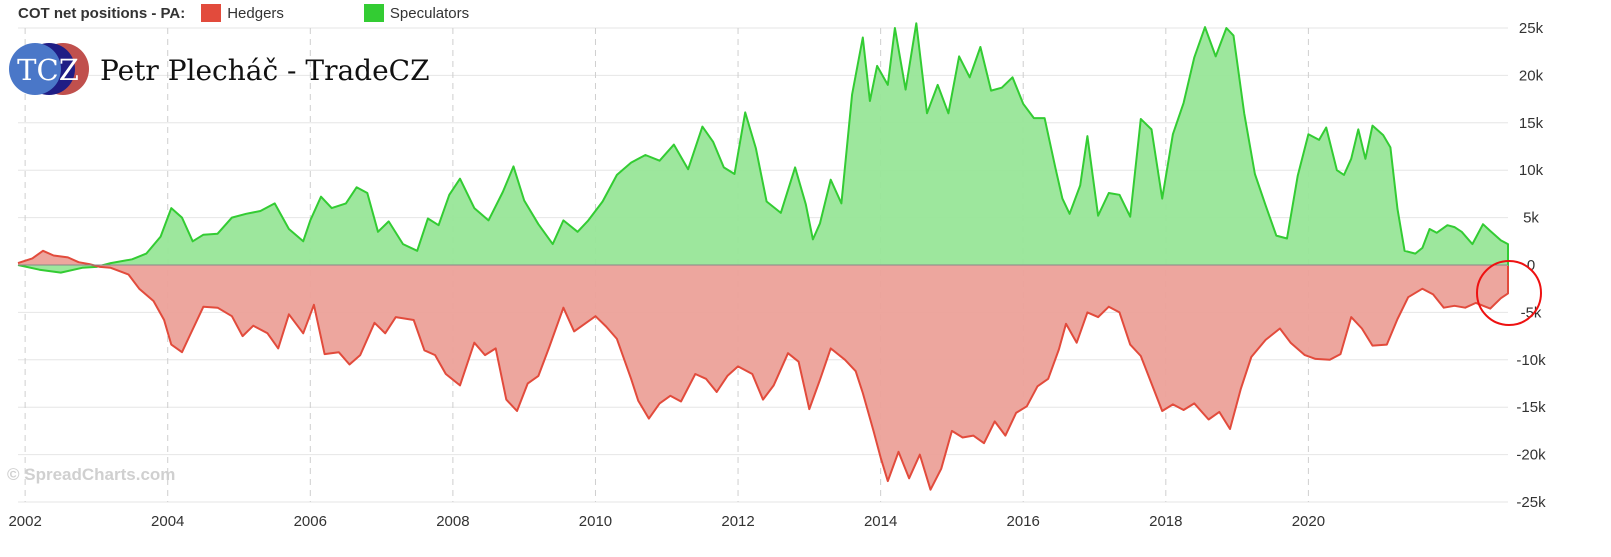 The height and width of the screenshot is (557, 1611). I want to click on legend-item-hedgers: Hedgers, so click(242, 13).